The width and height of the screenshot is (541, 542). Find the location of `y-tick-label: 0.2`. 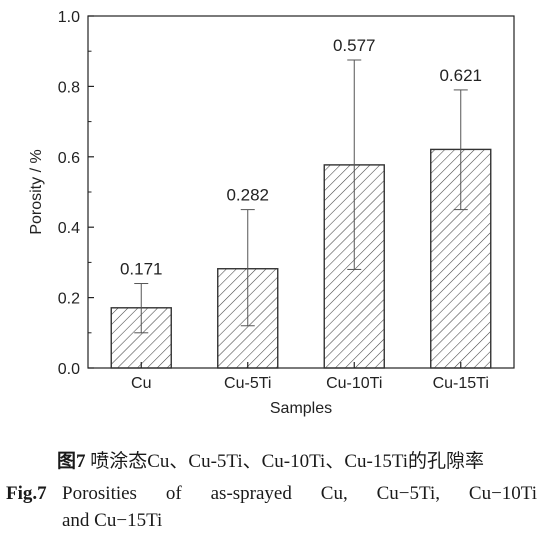

y-tick-label: 0.2 is located at coordinates (69, 299).